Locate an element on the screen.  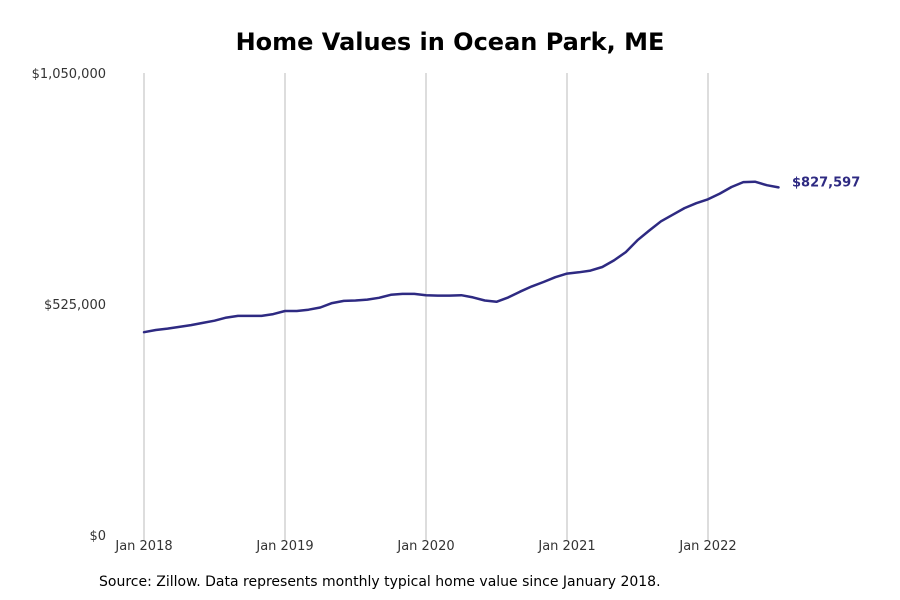
x-tick-label: Jan 2022 is located at coordinates (707, 546).